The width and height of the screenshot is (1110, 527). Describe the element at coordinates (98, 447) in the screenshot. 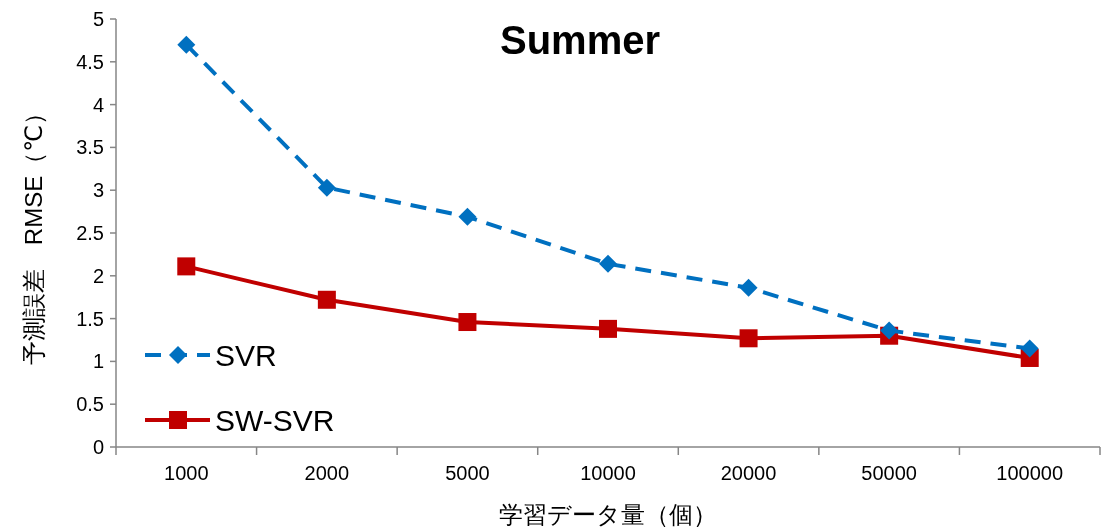

I see `y-tick-label: 0` at that location.